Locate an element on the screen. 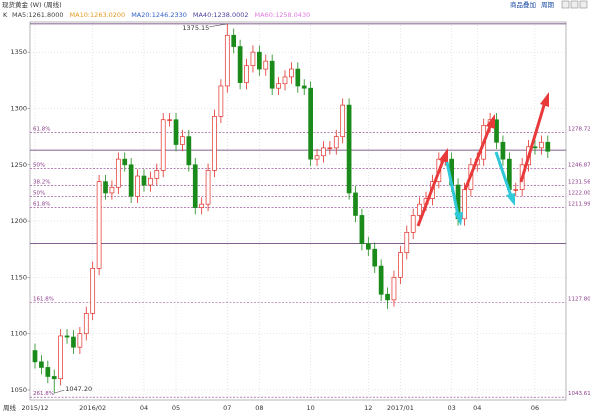  period-label: 周线 is located at coordinates (10, 407).